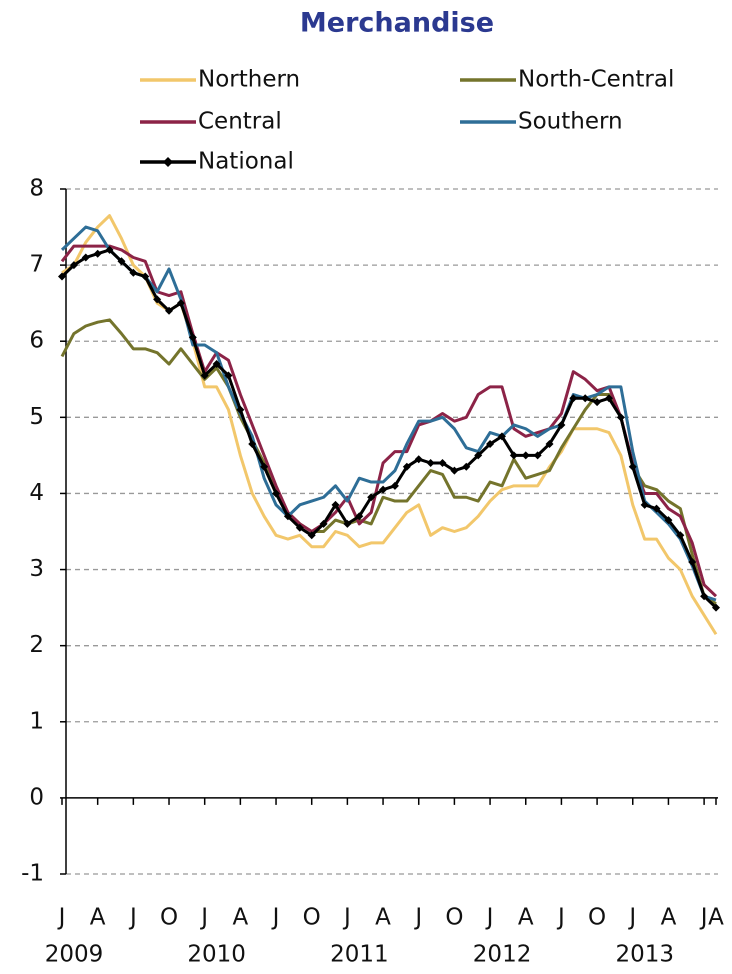  What do you see at coordinates (32, 874) in the screenshot?
I see `y-tick-label: -1` at bounding box center [32, 874].